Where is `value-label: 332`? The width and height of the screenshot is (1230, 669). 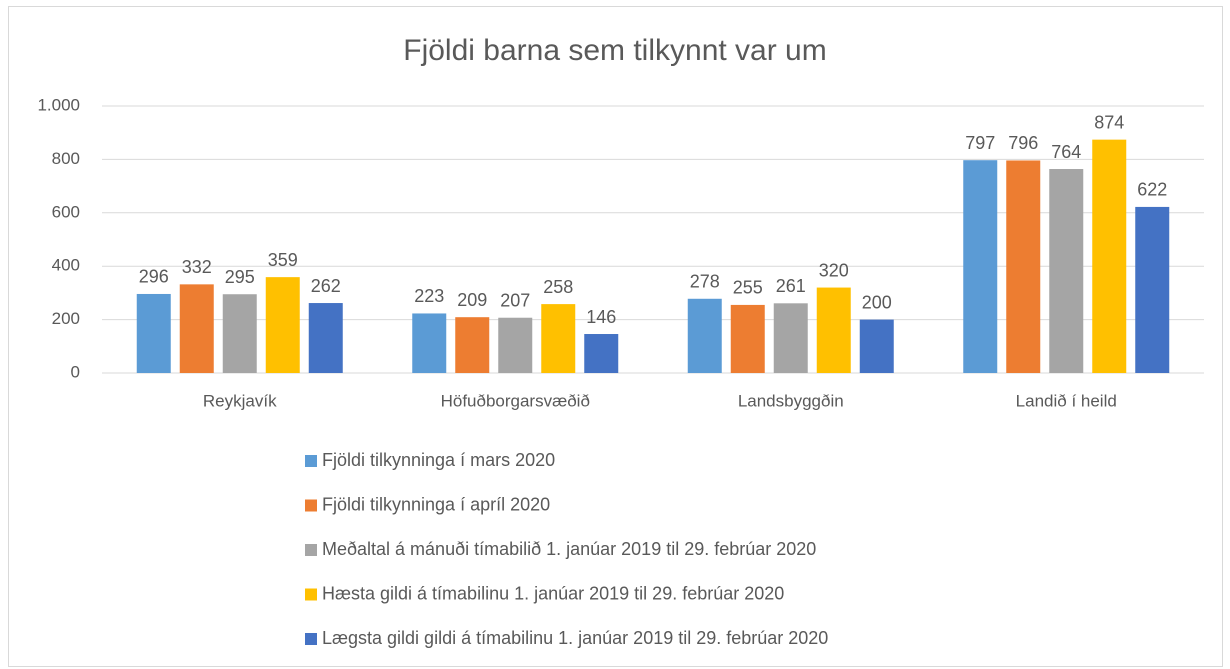 value-label: 332 is located at coordinates (197, 267).